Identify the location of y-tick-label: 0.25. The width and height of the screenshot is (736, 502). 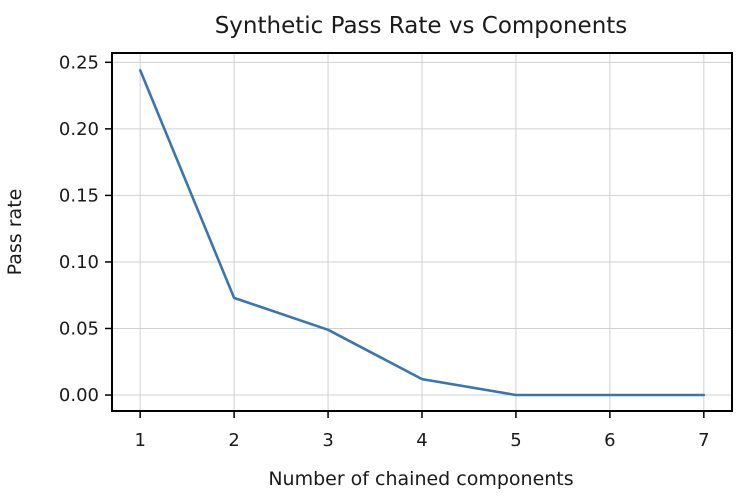
(79, 62).